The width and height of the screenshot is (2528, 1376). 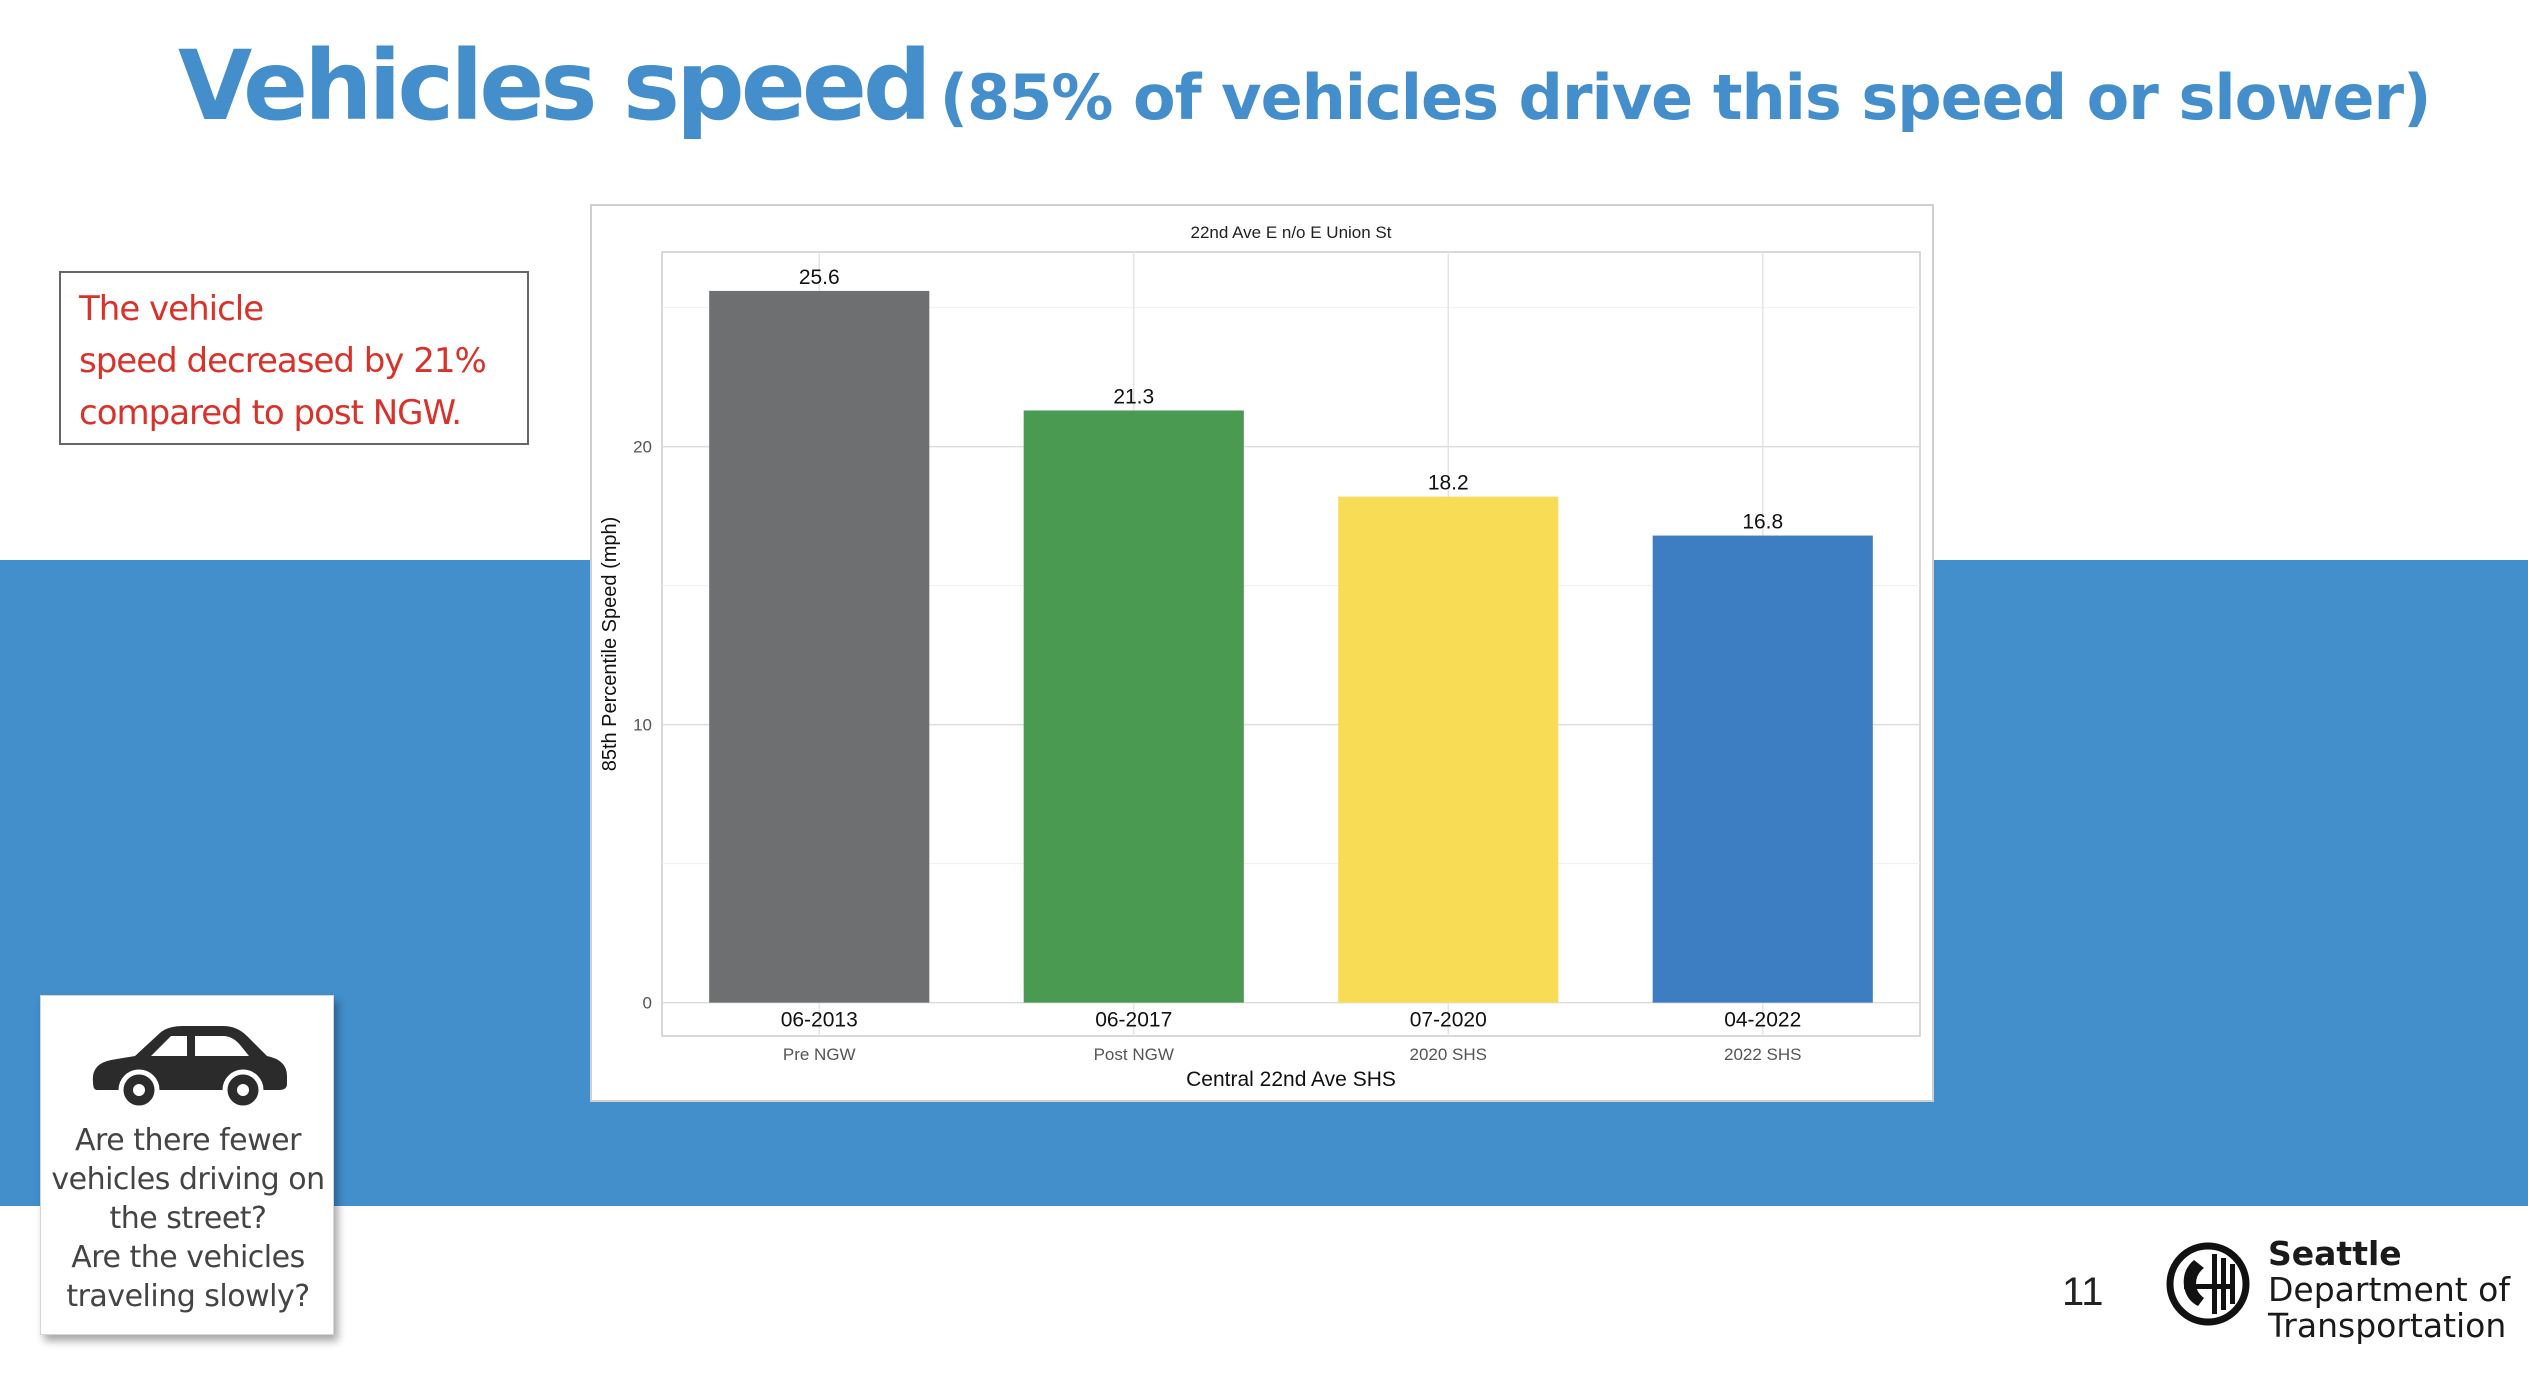 What do you see at coordinates (1762, 1020) in the screenshot?
I see `x-category-label: 04-2022` at bounding box center [1762, 1020].